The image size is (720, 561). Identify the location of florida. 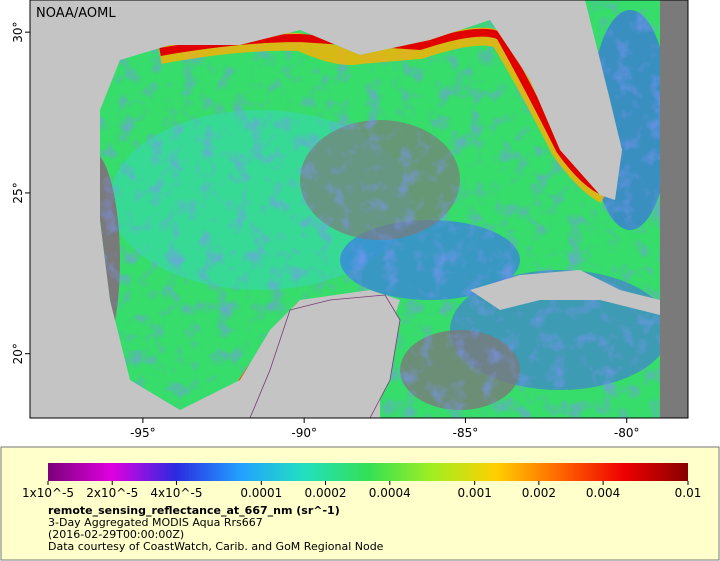
(577, 100).